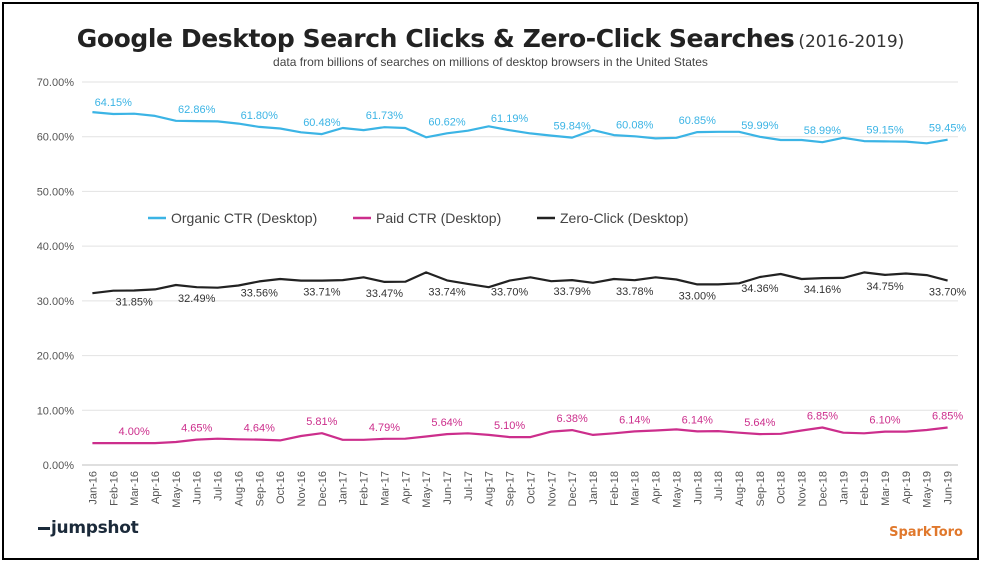 The width and height of the screenshot is (981, 562). What do you see at coordinates (552, 488) in the screenshot?
I see `x-tick-label: Nov-17` at bounding box center [552, 488].